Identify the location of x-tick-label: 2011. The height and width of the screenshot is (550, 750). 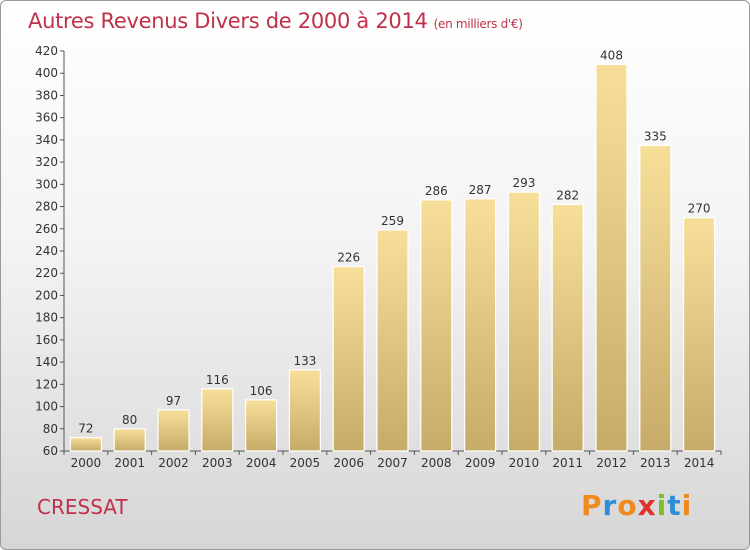
(567, 463).